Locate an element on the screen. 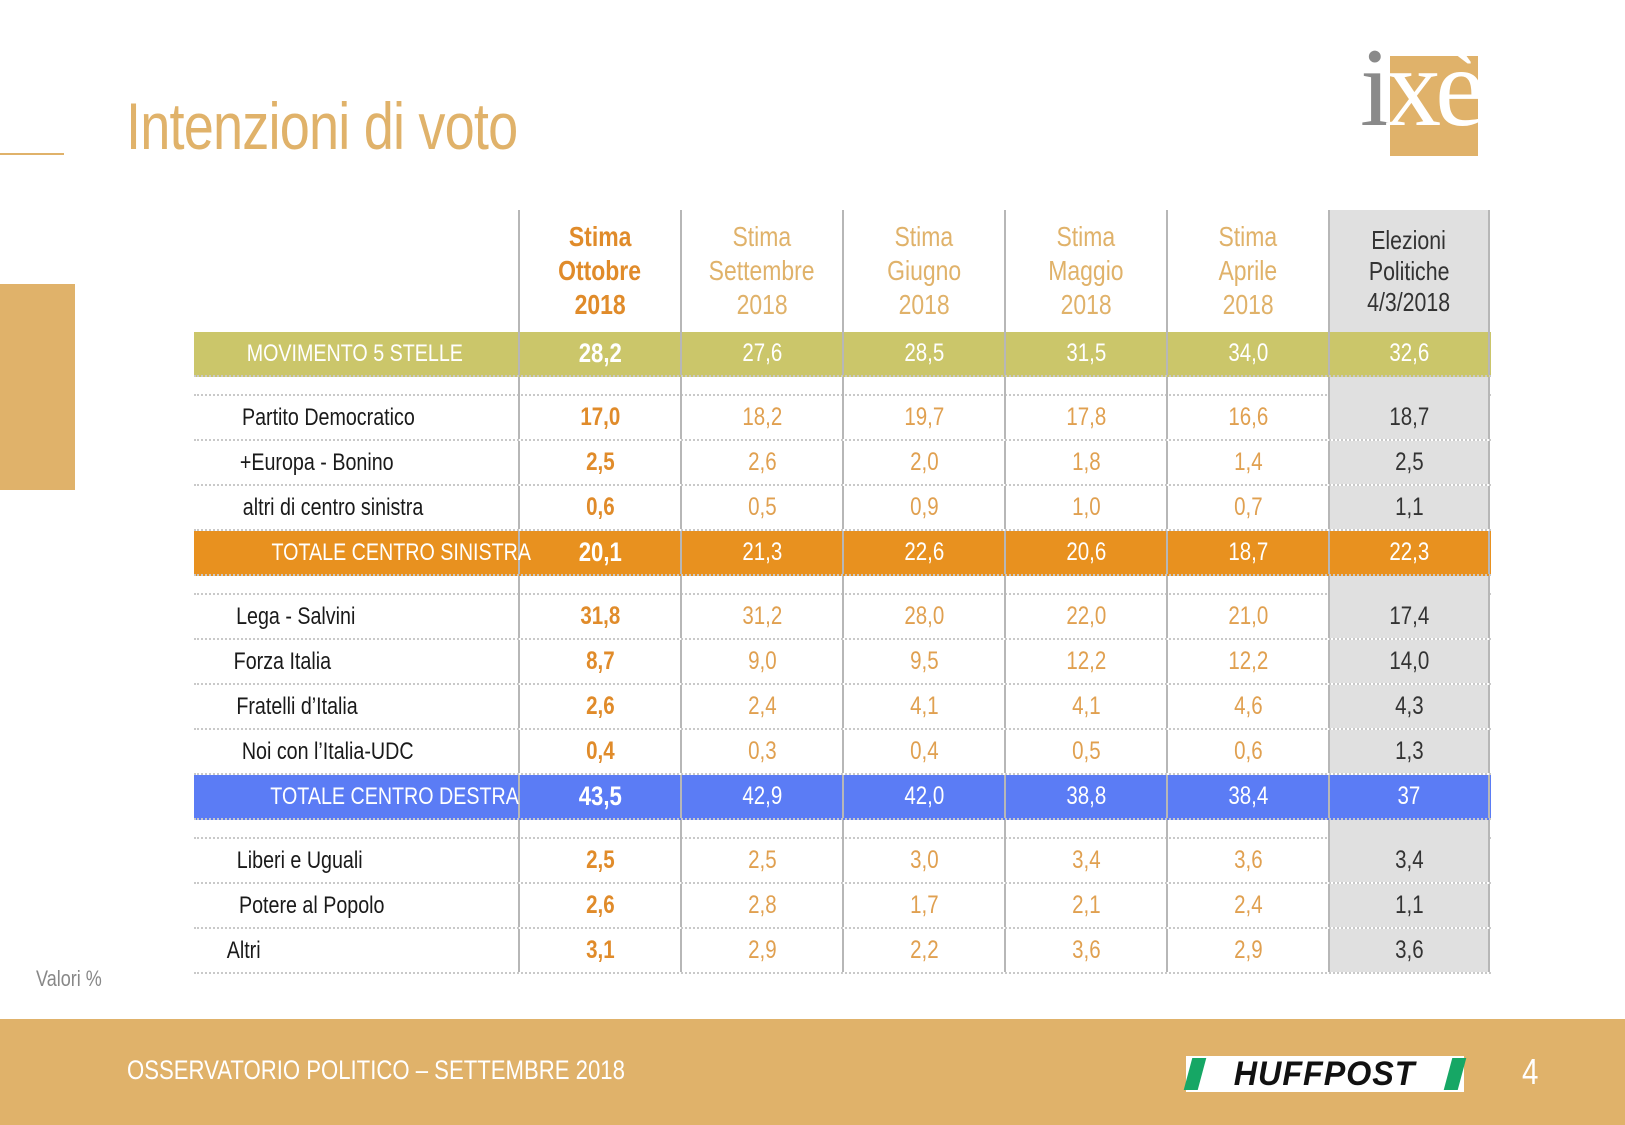 This screenshot has width=1625, height=1125. cell-giugno: 4,1 is located at coordinates (923, 706).